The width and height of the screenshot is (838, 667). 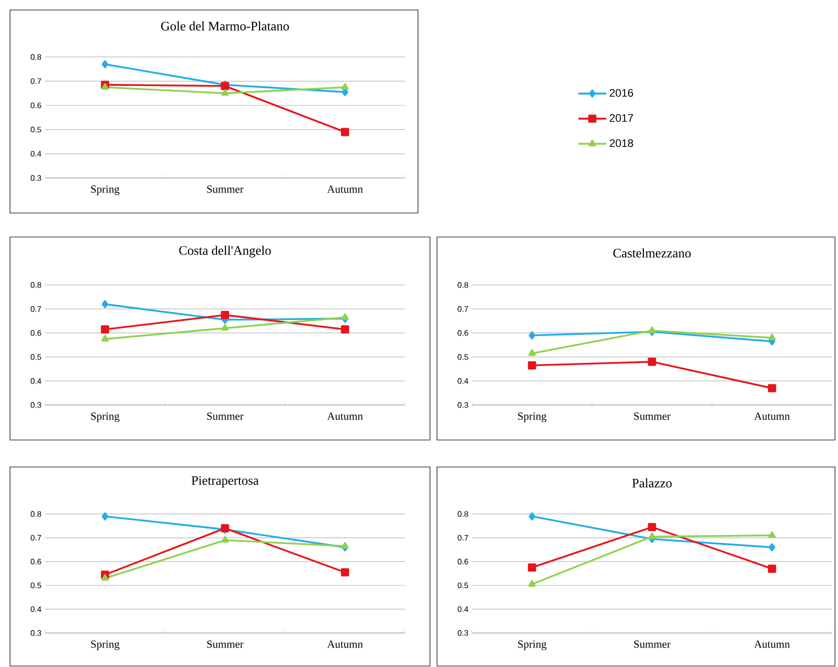 I want to click on chart-title: Castelmezzano, so click(x=652, y=253).